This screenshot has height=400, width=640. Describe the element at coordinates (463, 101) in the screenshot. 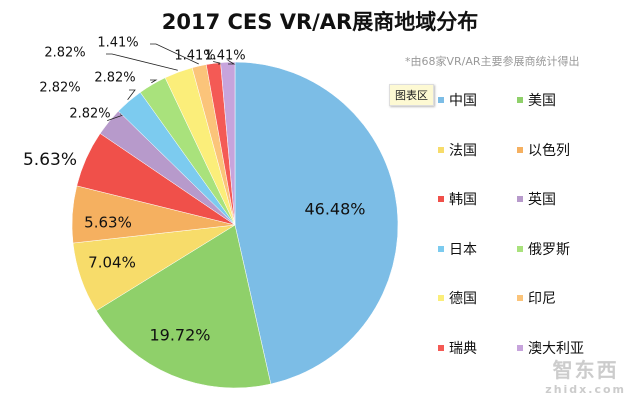

I see `legend-label: 中国` at that location.